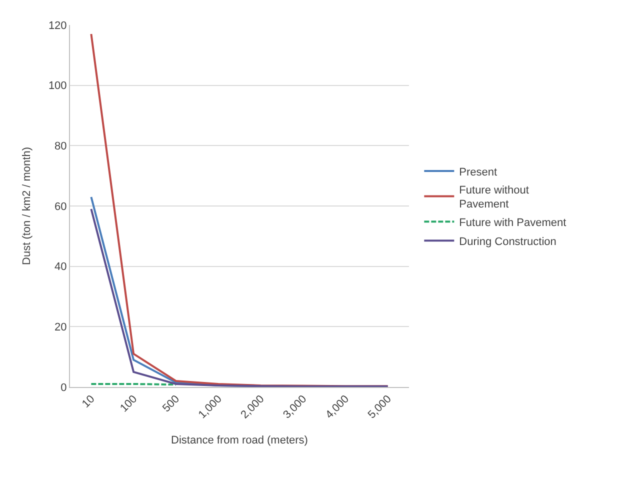 The width and height of the screenshot is (624, 477). What do you see at coordinates (478, 172) in the screenshot?
I see `legend-label: Present` at bounding box center [478, 172].